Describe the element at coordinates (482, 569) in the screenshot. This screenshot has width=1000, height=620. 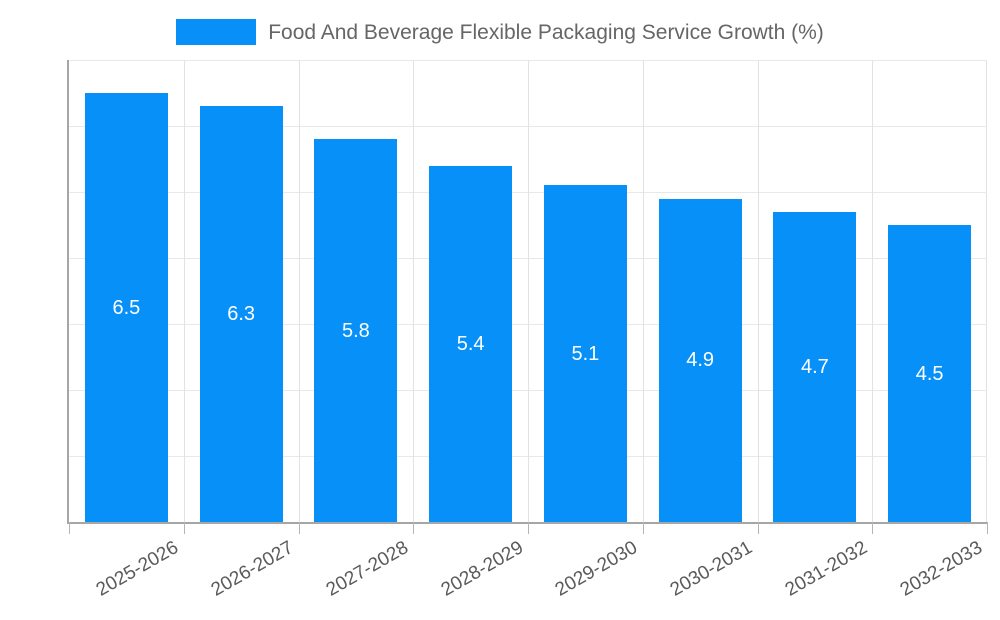
I see `x-axis-tick-label: 2028-2029` at that location.